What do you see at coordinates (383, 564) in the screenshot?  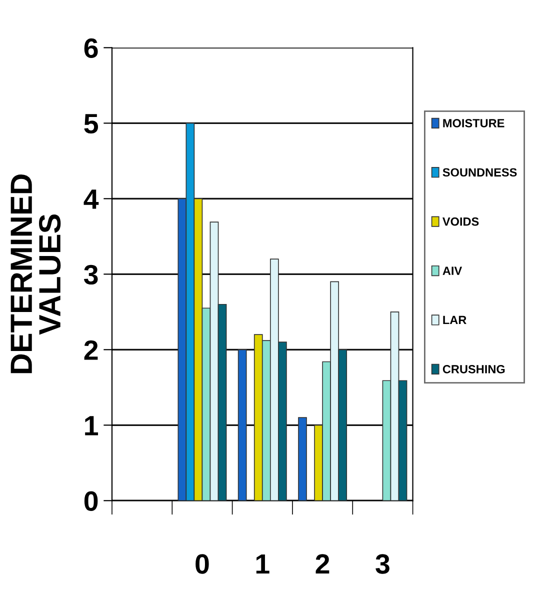 I see `x-tick-label: 3` at bounding box center [383, 564].